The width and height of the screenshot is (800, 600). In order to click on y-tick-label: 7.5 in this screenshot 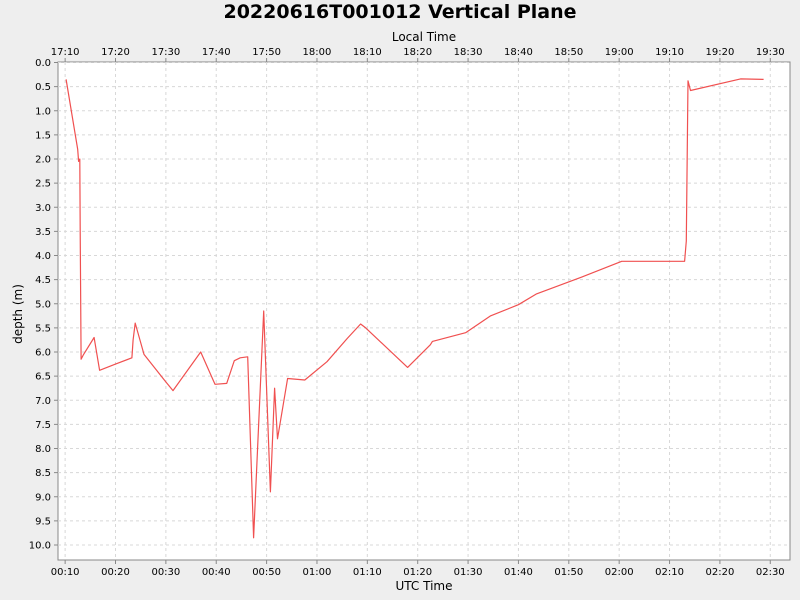, I will do `click(43, 425)`.